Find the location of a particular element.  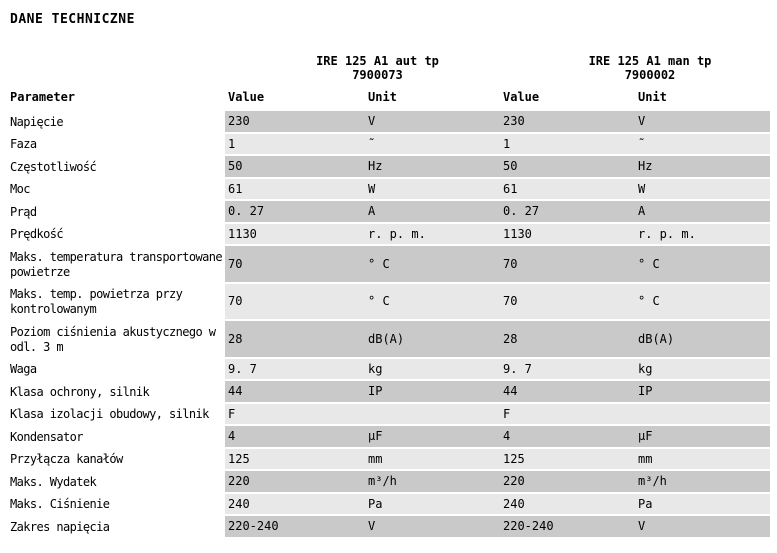

column-header-unit-man: Unit is located at coordinates (652, 97).